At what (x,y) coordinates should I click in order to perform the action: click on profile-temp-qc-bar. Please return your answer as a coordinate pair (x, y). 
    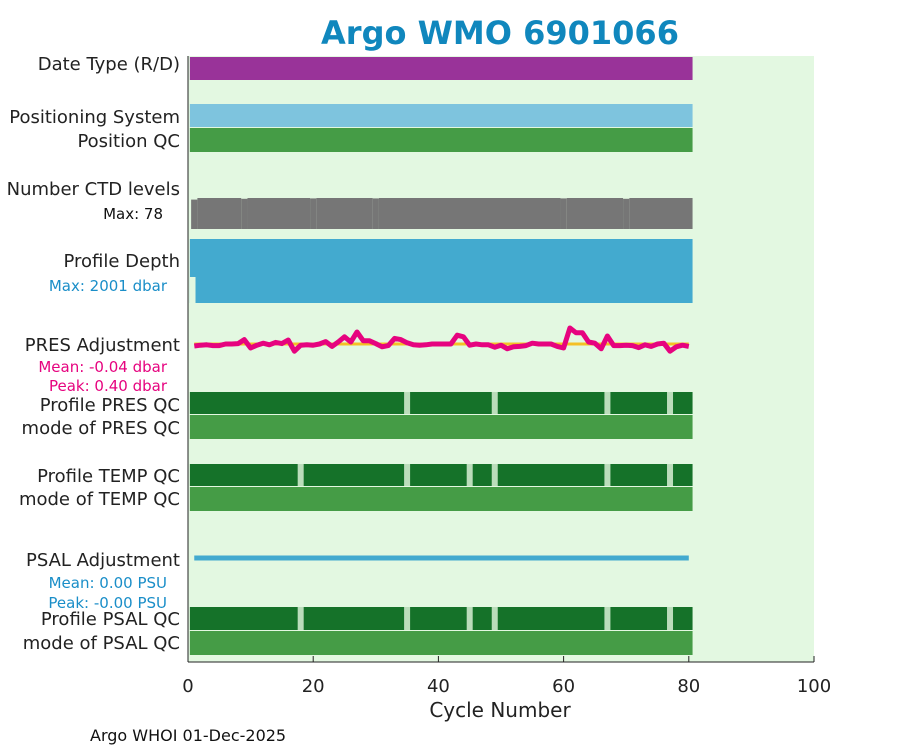
    Looking at the image, I should click on (441, 475).